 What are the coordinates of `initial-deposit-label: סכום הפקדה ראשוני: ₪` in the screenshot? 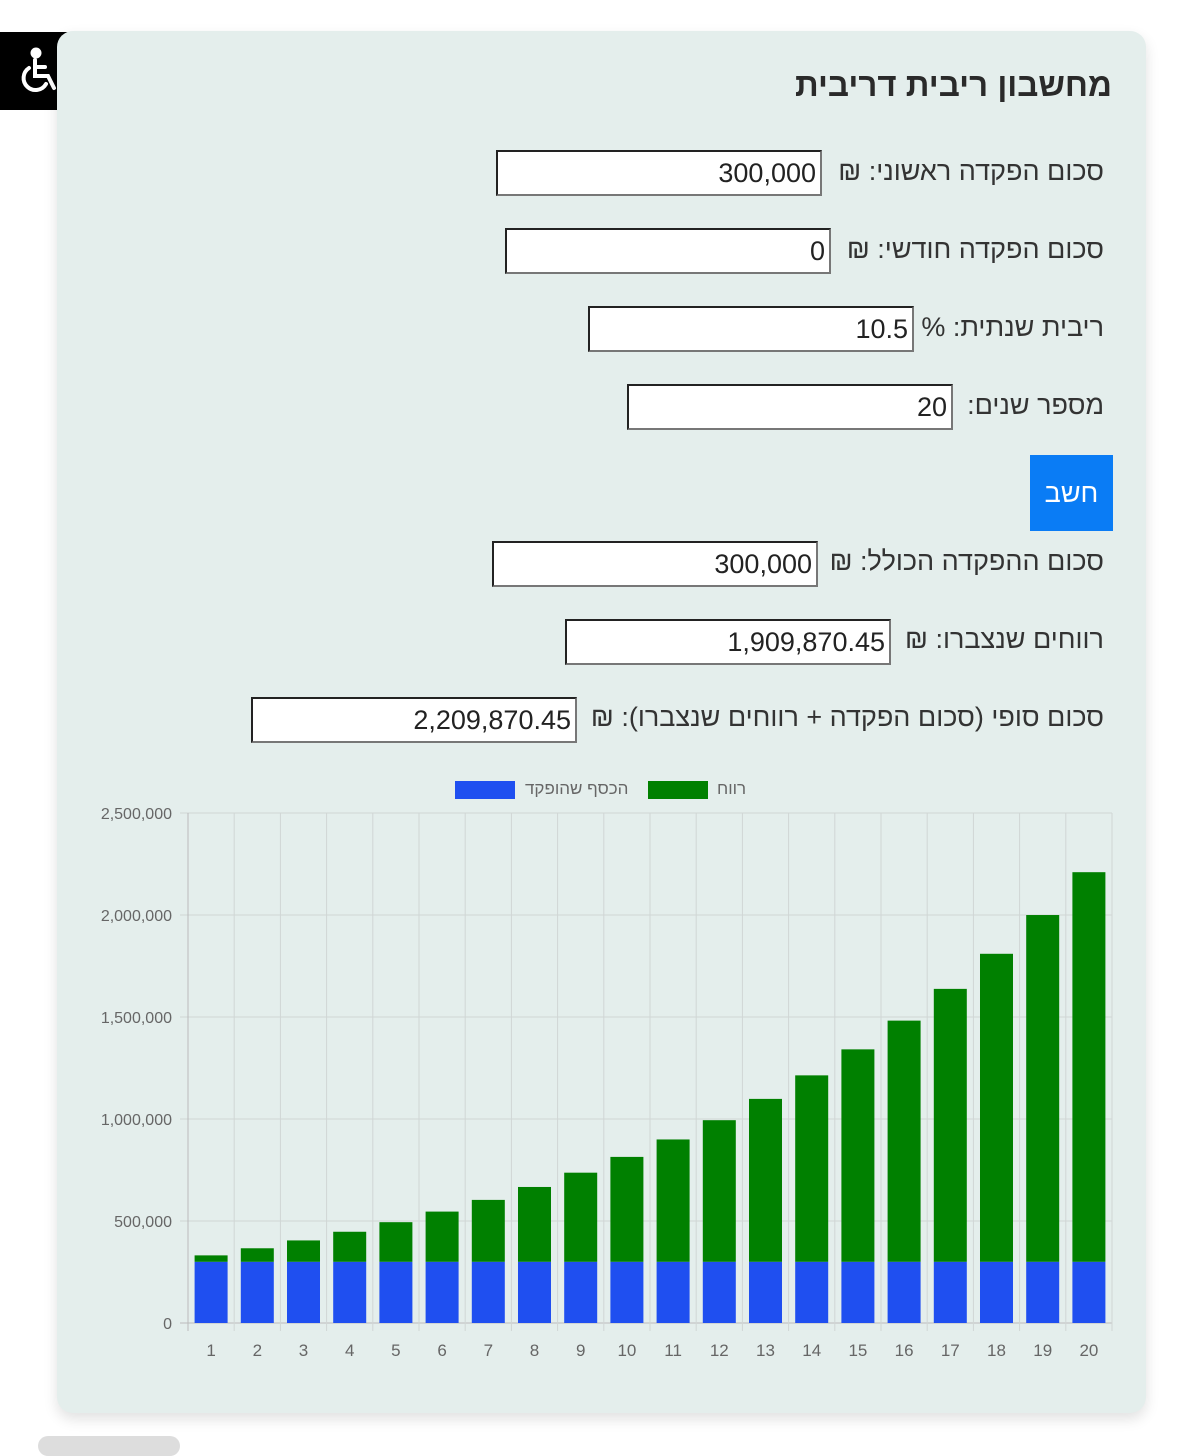 It's located at (971, 171).